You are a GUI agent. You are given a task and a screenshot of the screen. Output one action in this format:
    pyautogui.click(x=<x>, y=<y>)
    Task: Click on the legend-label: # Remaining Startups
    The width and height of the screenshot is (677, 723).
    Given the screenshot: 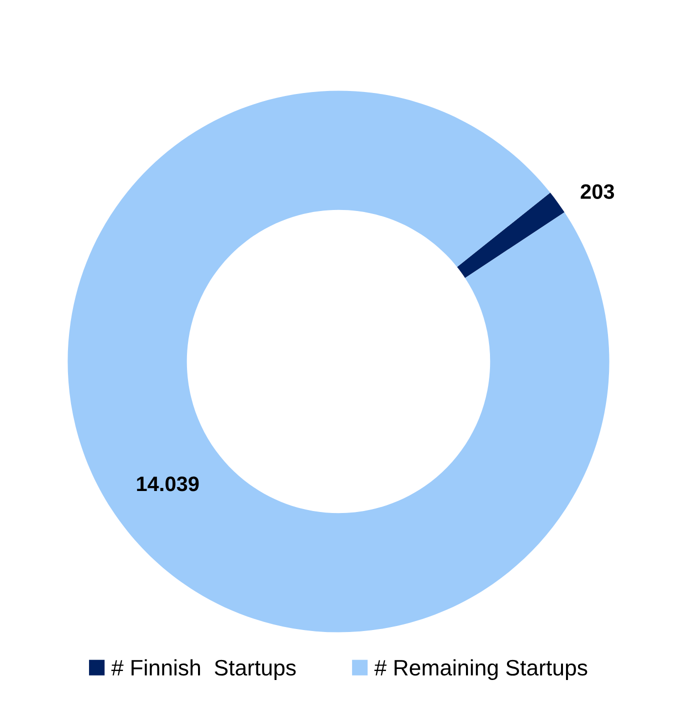 What is the action you would take?
    pyautogui.click(x=481, y=669)
    